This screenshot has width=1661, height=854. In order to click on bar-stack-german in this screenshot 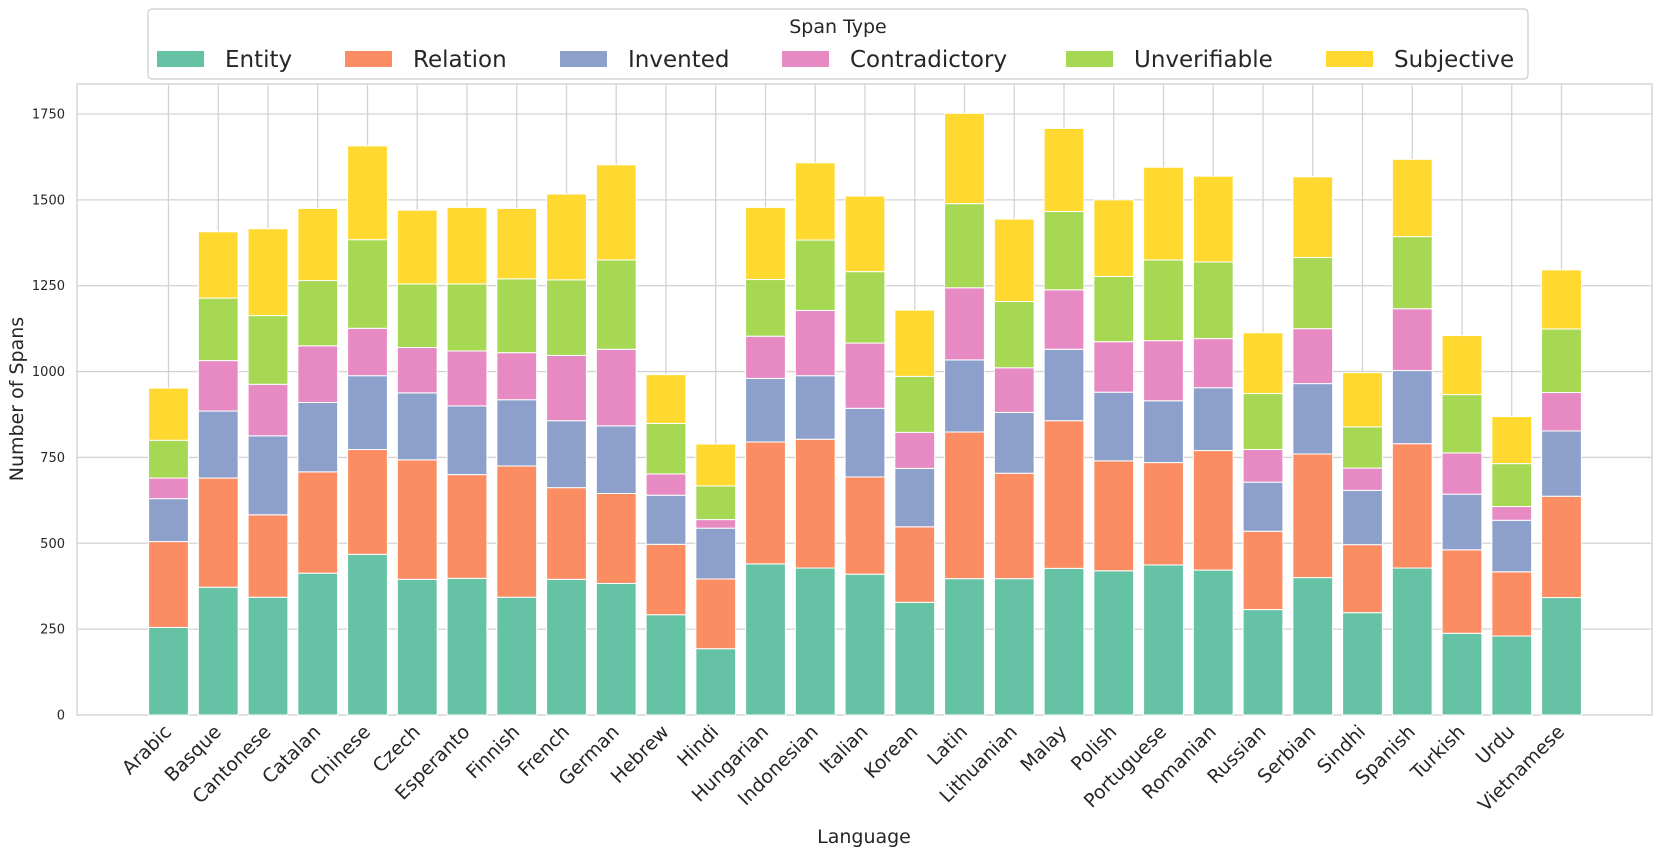, I will do `click(616, 440)`.